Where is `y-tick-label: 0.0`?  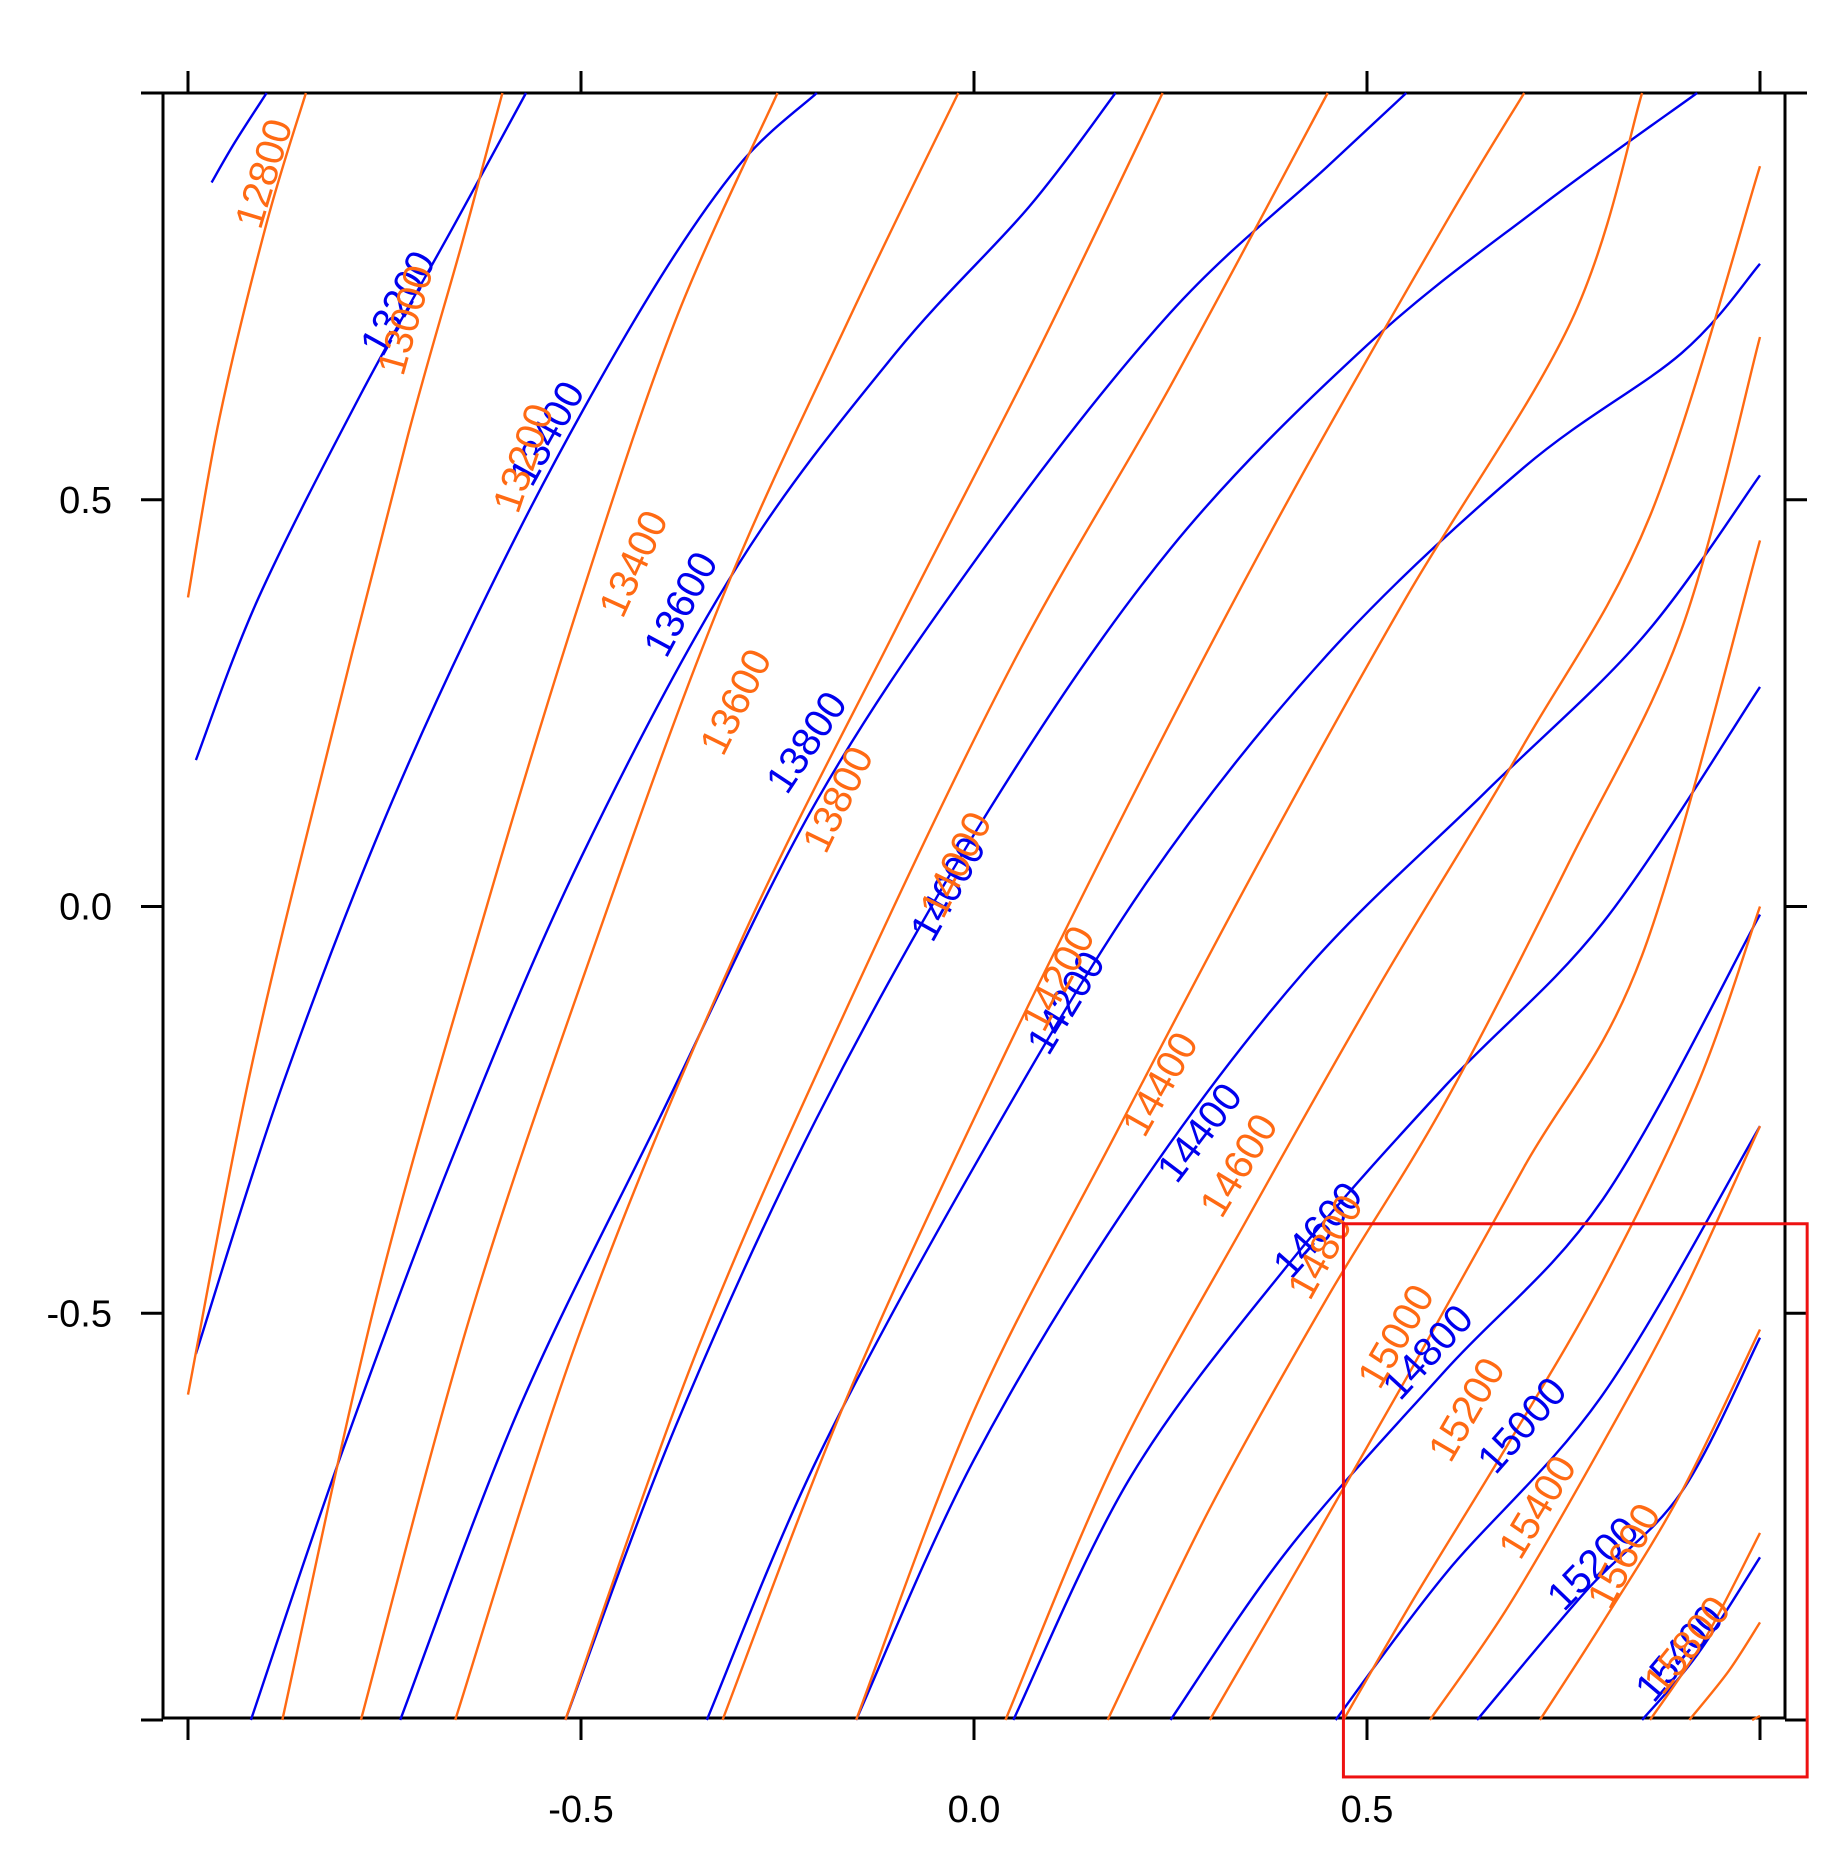 y-tick-label: 0.0 is located at coordinates (85, 908).